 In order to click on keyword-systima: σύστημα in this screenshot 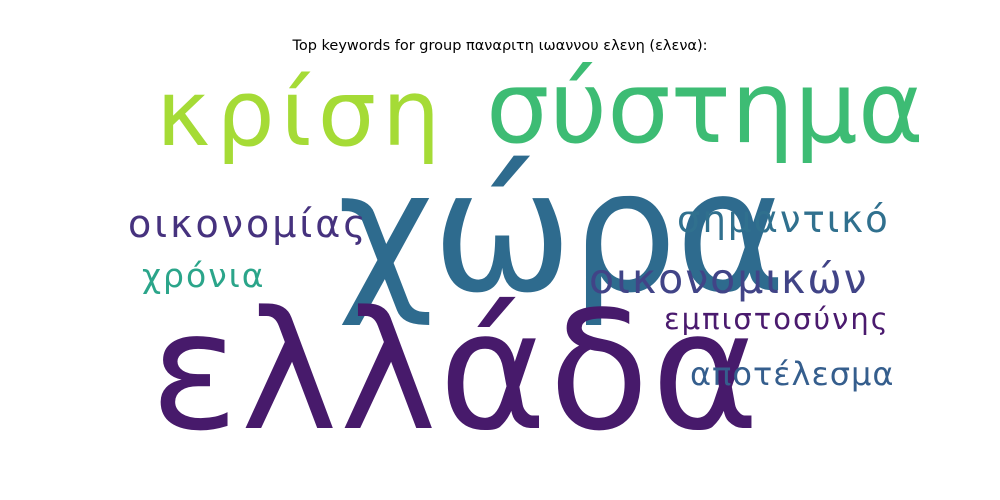, I will do `click(705, 107)`.